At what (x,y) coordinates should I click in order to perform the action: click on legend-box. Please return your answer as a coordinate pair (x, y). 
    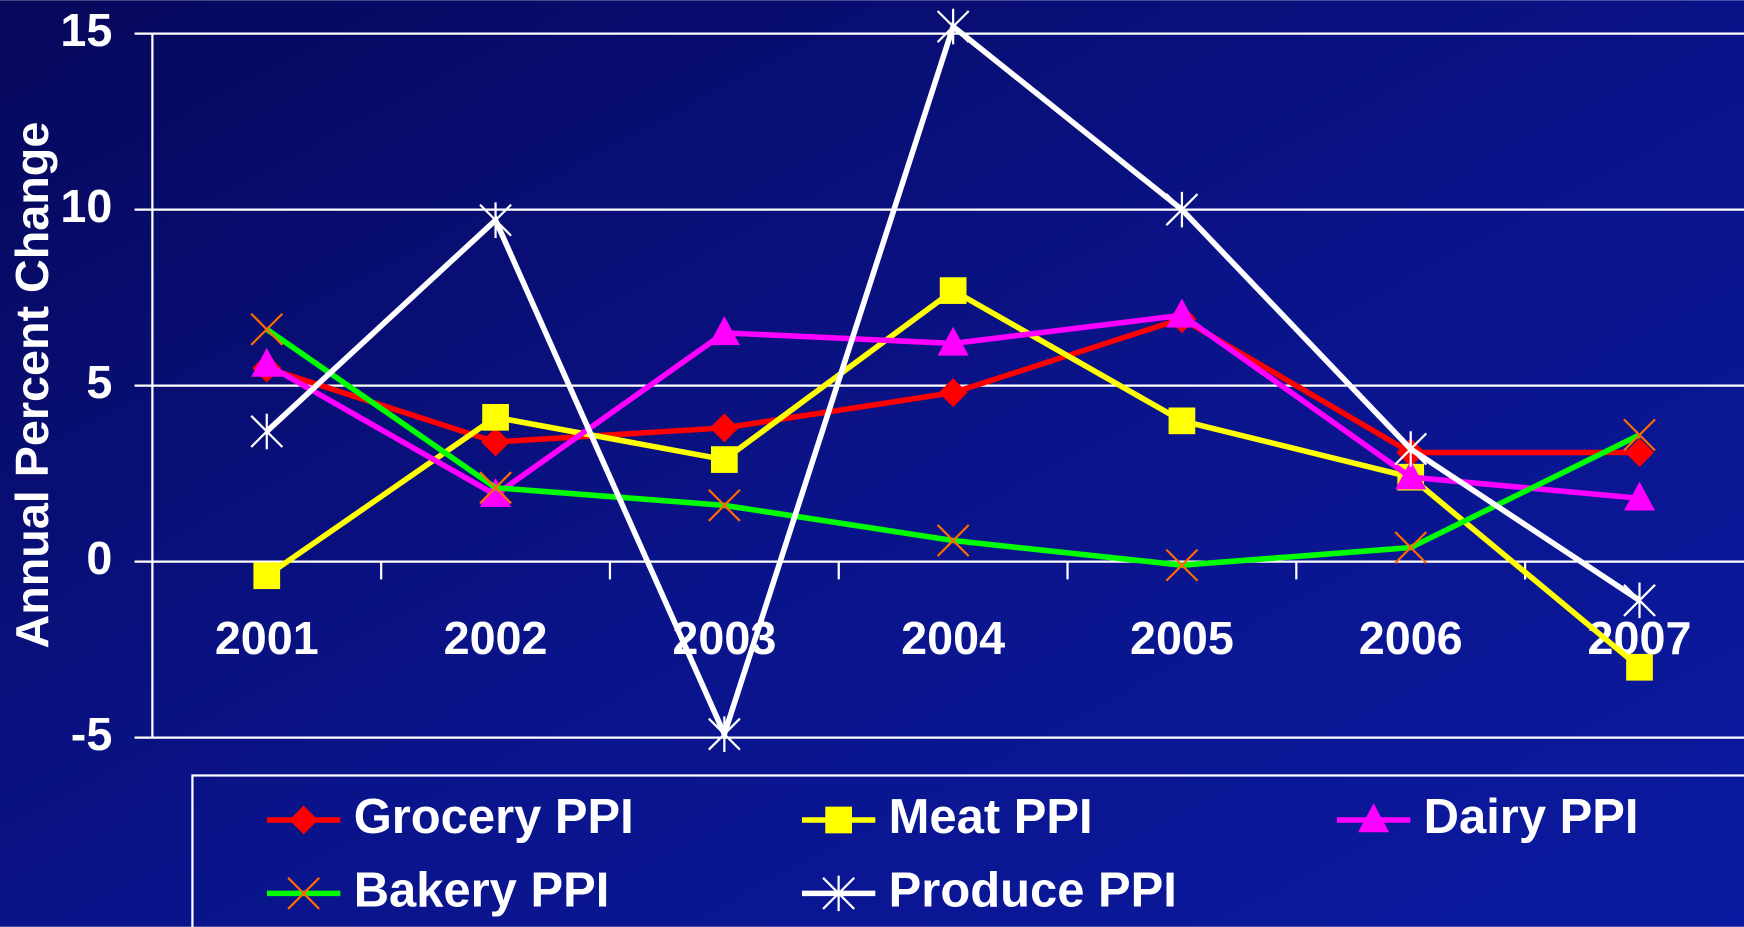
    Looking at the image, I should click on (967, 850).